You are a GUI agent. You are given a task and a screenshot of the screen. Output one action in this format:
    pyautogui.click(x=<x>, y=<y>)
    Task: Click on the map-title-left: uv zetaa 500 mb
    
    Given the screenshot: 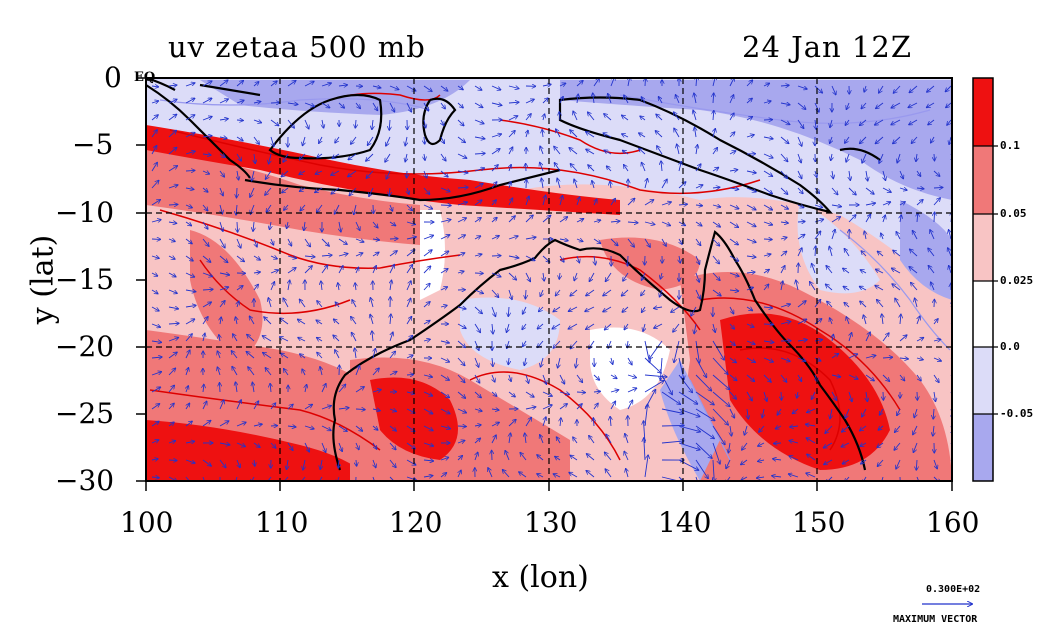 What is the action you would take?
    pyautogui.click(x=297, y=47)
    